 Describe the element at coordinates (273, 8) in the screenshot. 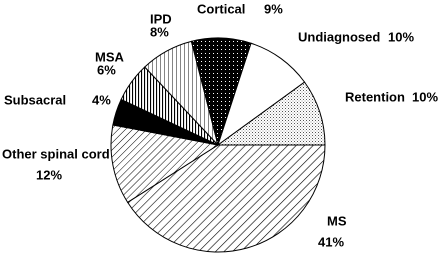

I see `slice-value-label: 9%` at that location.